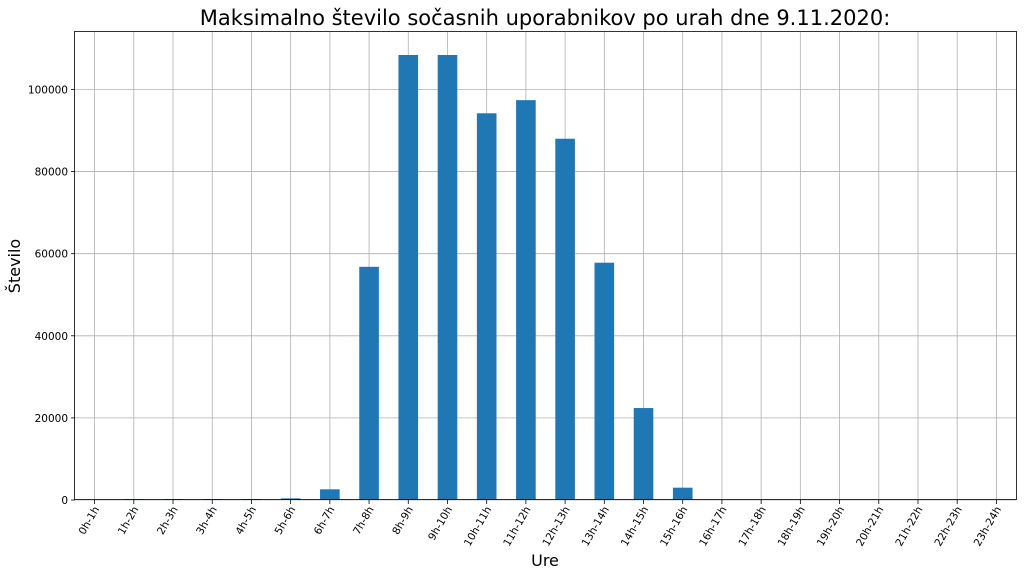  What do you see at coordinates (635, 527) in the screenshot?
I see `x-tick-label: 14h-15h` at bounding box center [635, 527].